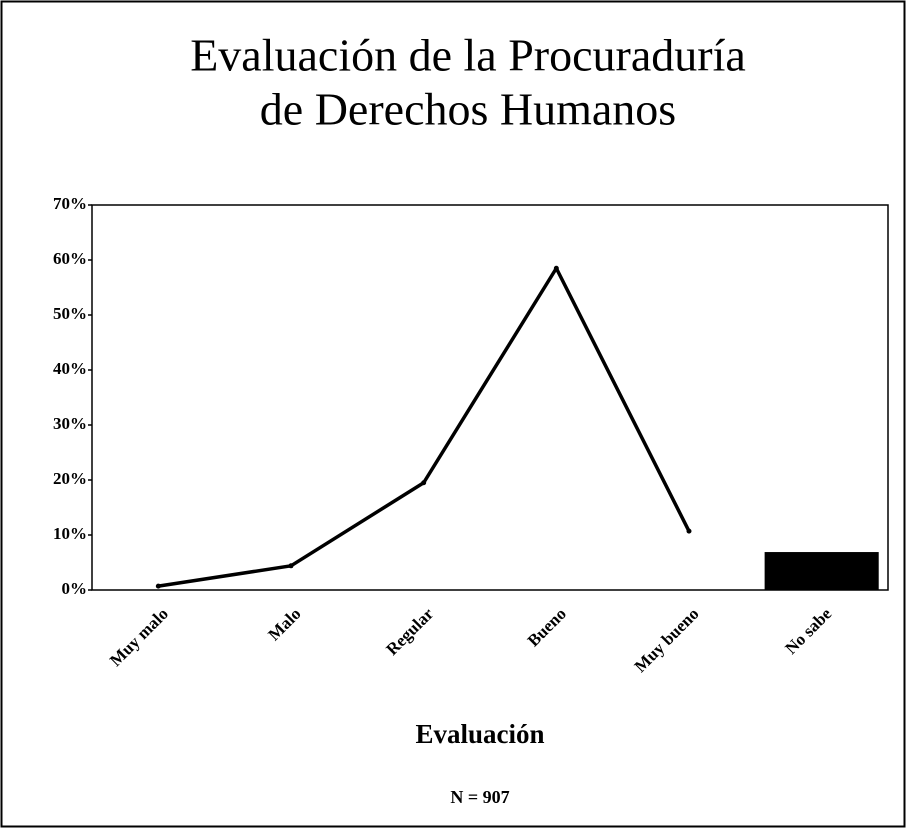  I want to click on bar, so click(821, 571).